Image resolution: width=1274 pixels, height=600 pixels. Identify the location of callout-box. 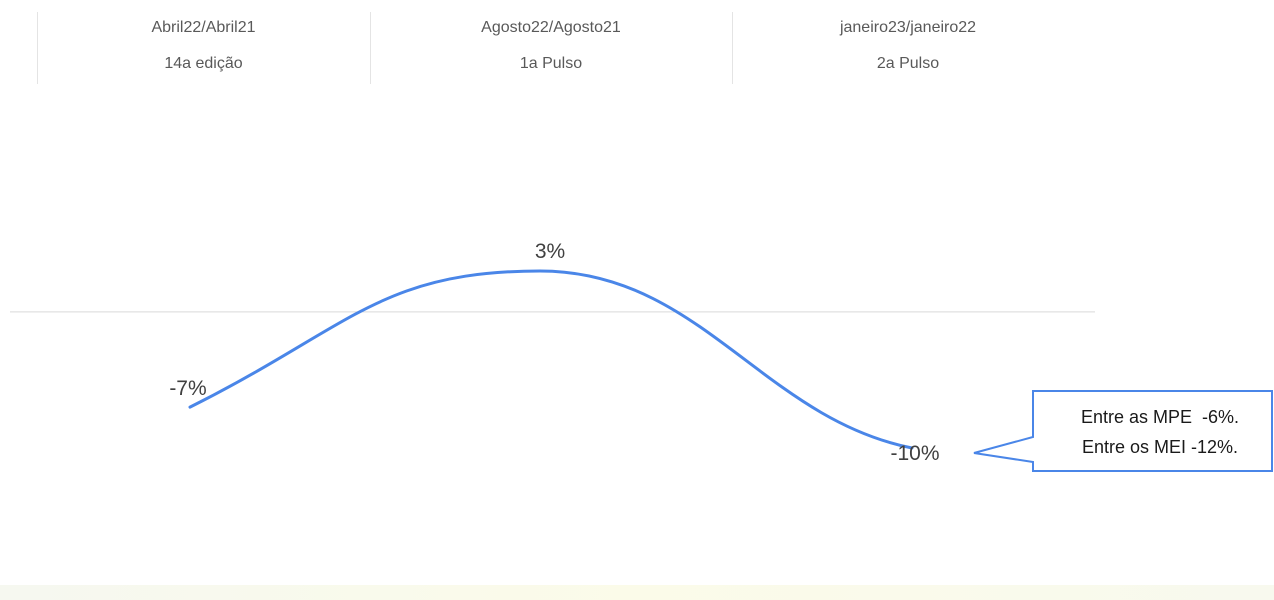
(1123, 431).